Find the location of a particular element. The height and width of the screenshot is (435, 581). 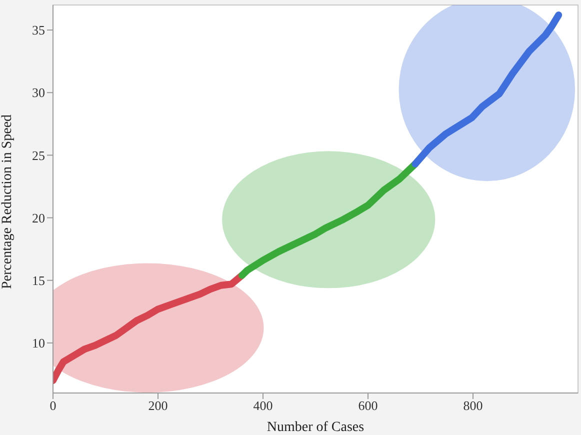

y-axis-title: Percentage Reduction in Speed is located at coordinates (7, 201).